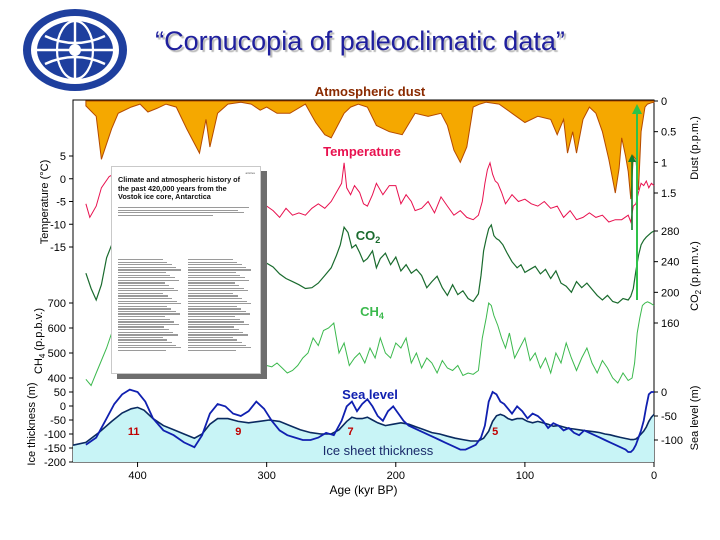 This screenshot has height=540, width=720. I want to click on ch4-axis-tick-label: 700, so click(57, 304).